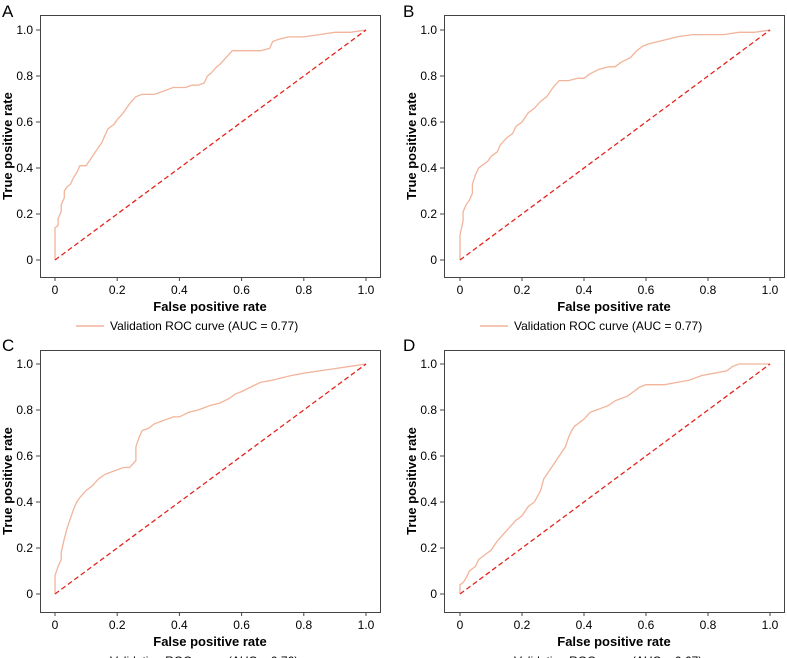 The image size is (787, 658). What do you see at coordinates (8, 345) in the screenshot?
I see `panel-letter: C` at bounding box center [8, 345].